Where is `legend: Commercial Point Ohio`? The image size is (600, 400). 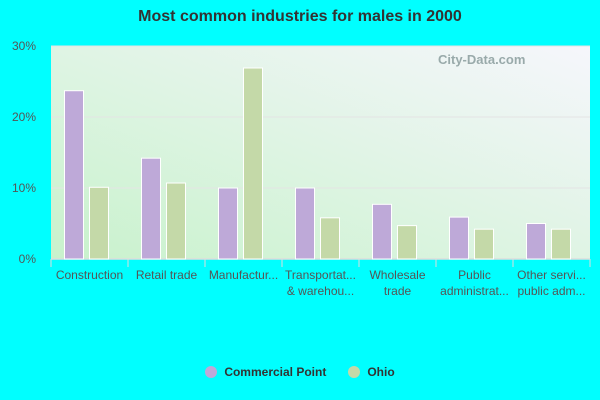 legend: Commercial Point Ohio is located at coordinates (300, 372).